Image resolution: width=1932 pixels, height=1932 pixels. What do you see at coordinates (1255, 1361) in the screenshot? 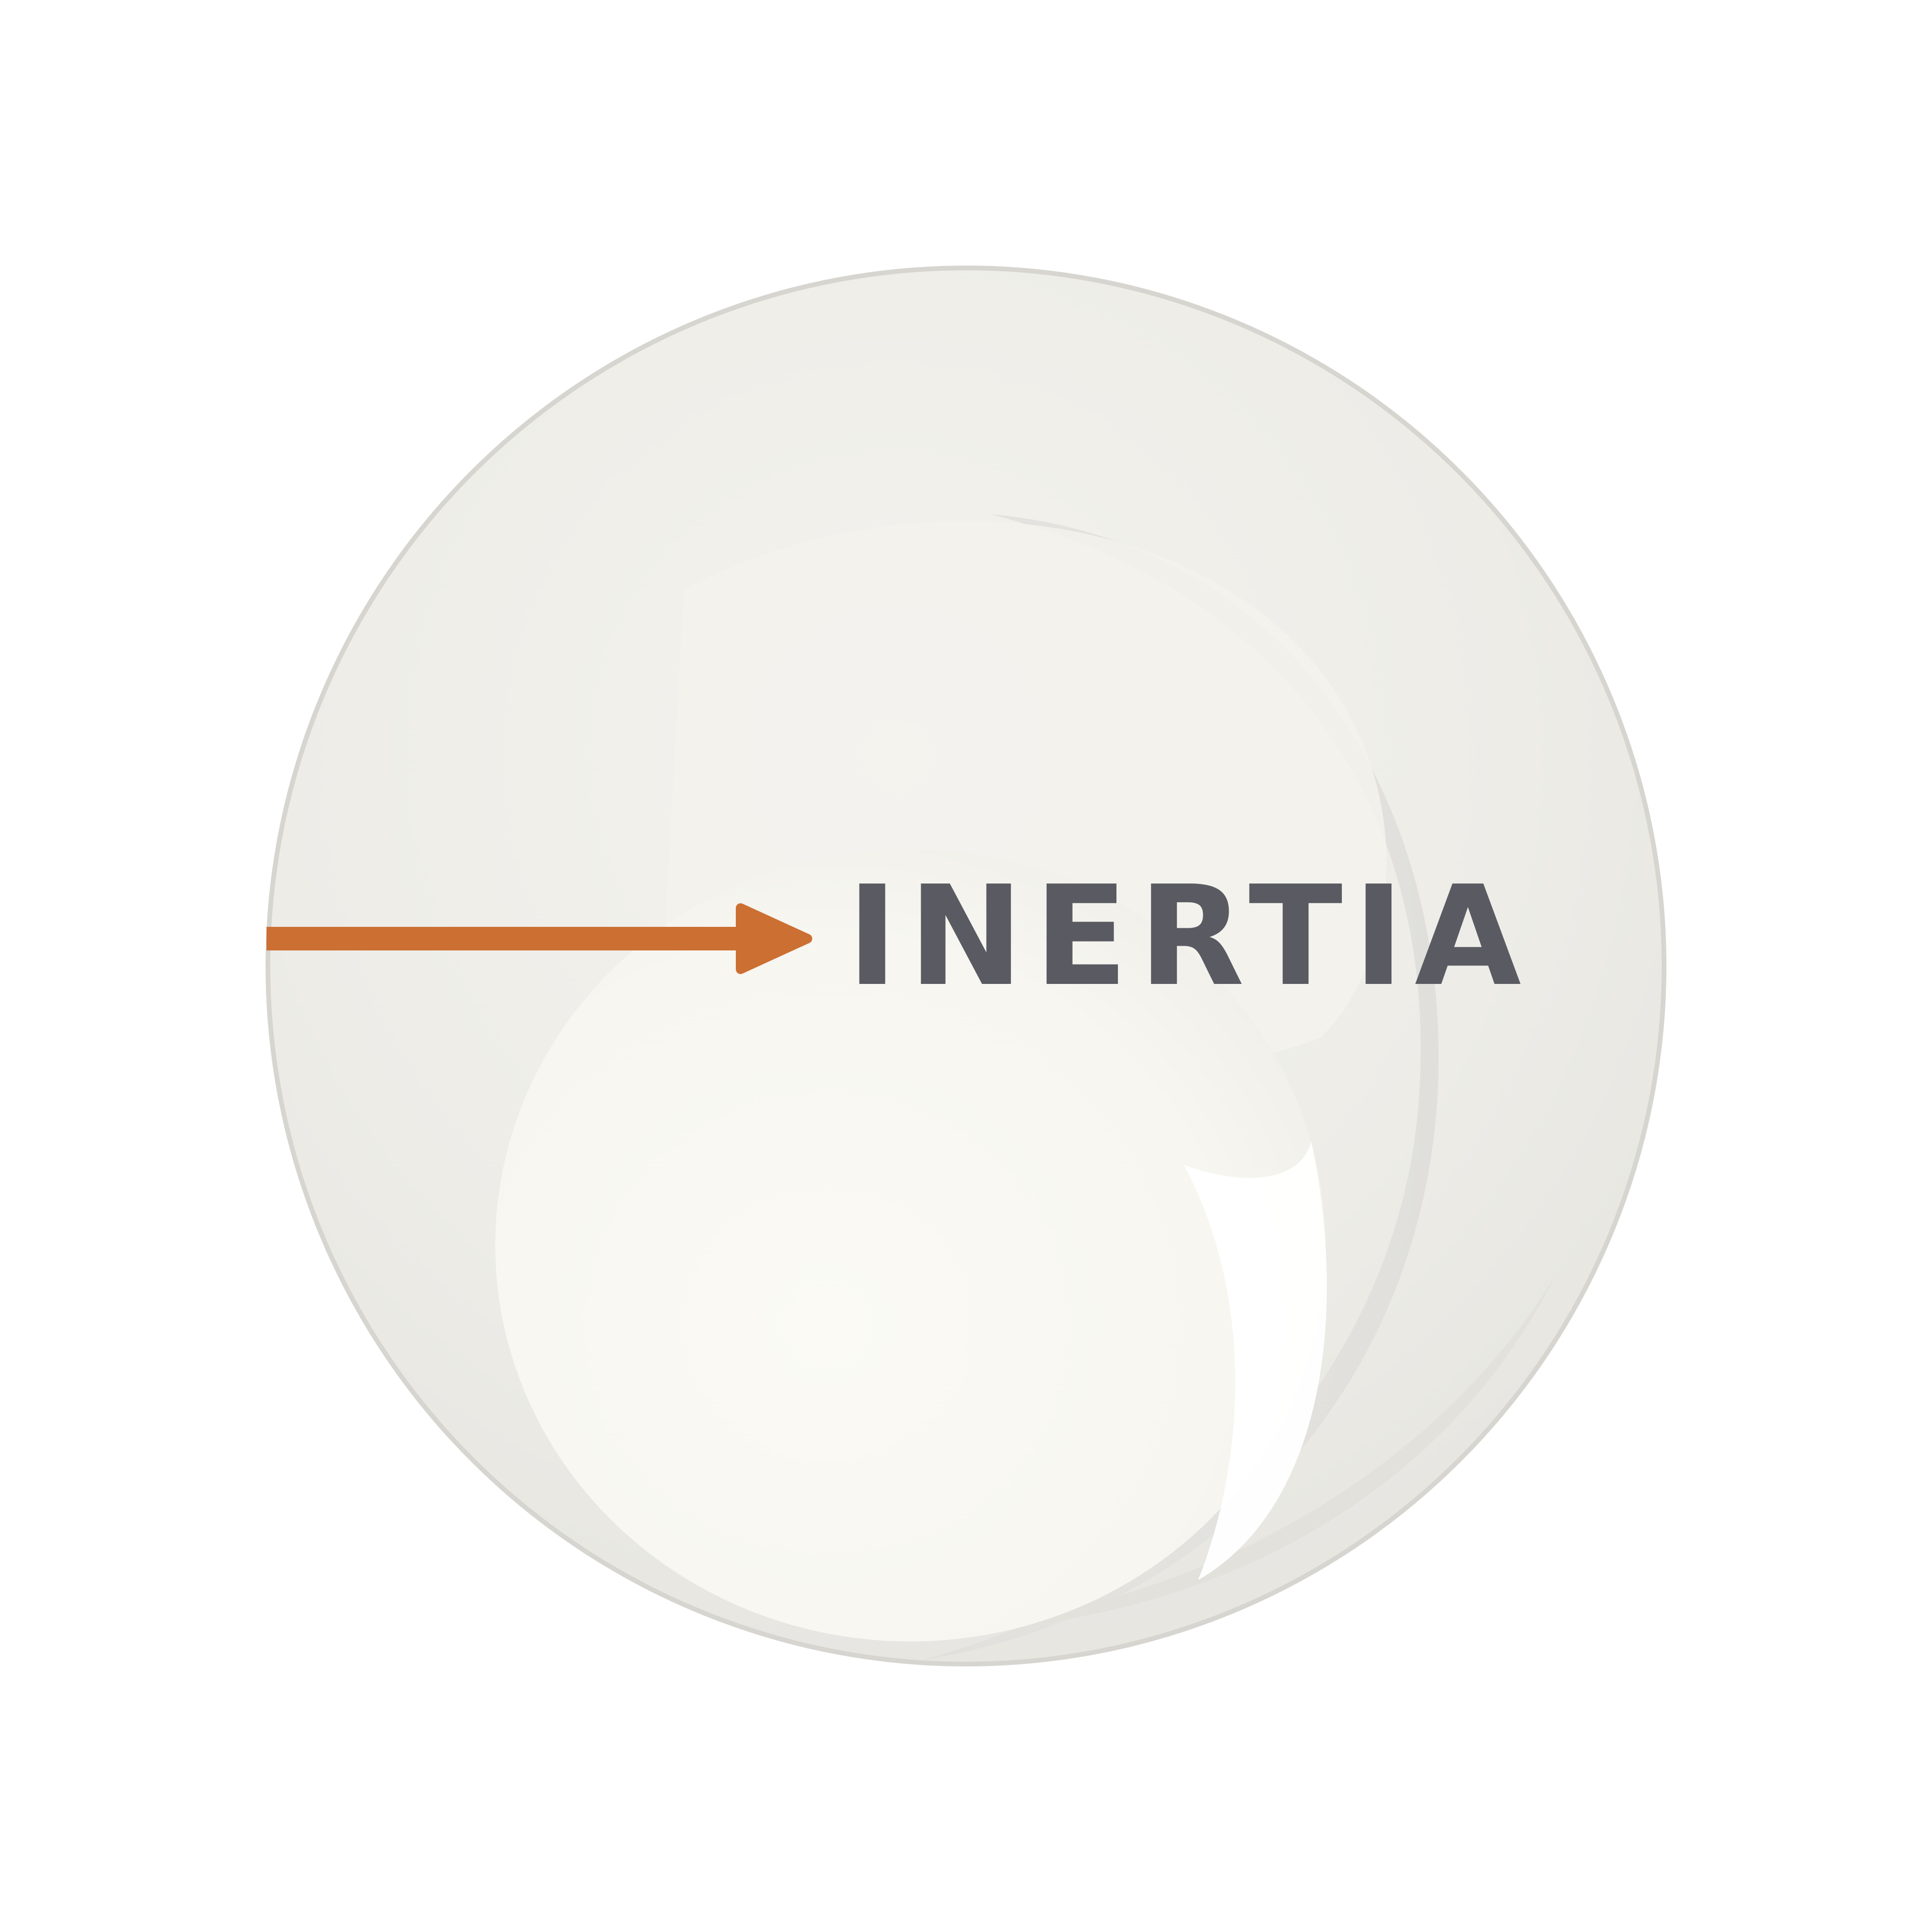
I see `inner-highlight` at bounding box center [1255, 1361].